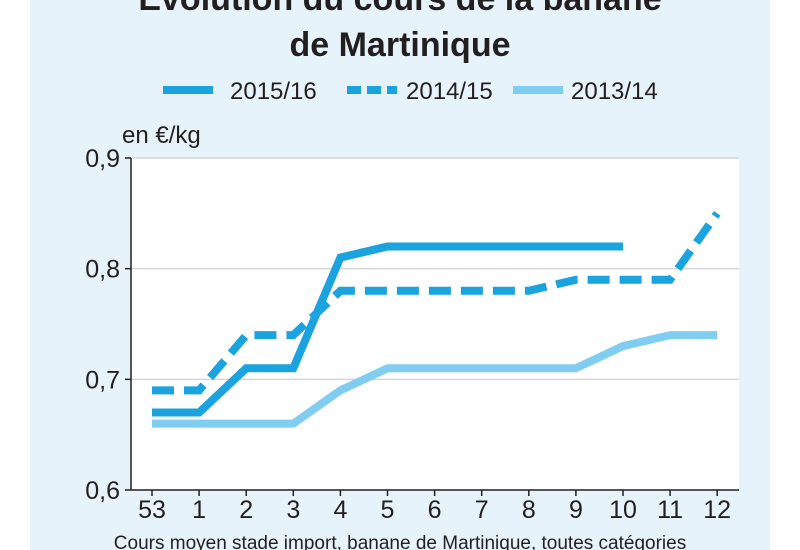 The image size is (800, 550). What do you see at coordinates (273, 91) in the screenshot?
I see `legend-label: 2015/16` at bounding box center [273, 91].